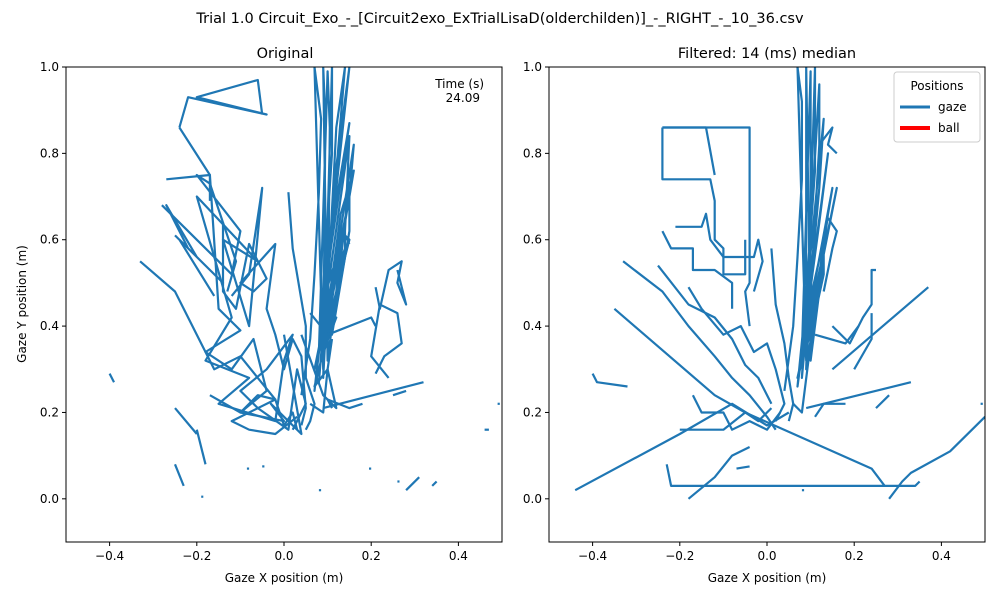 The height and width of the screenshot is (600, 1000). I want to click on legend: Positions gaze ball, so click(937, 107).